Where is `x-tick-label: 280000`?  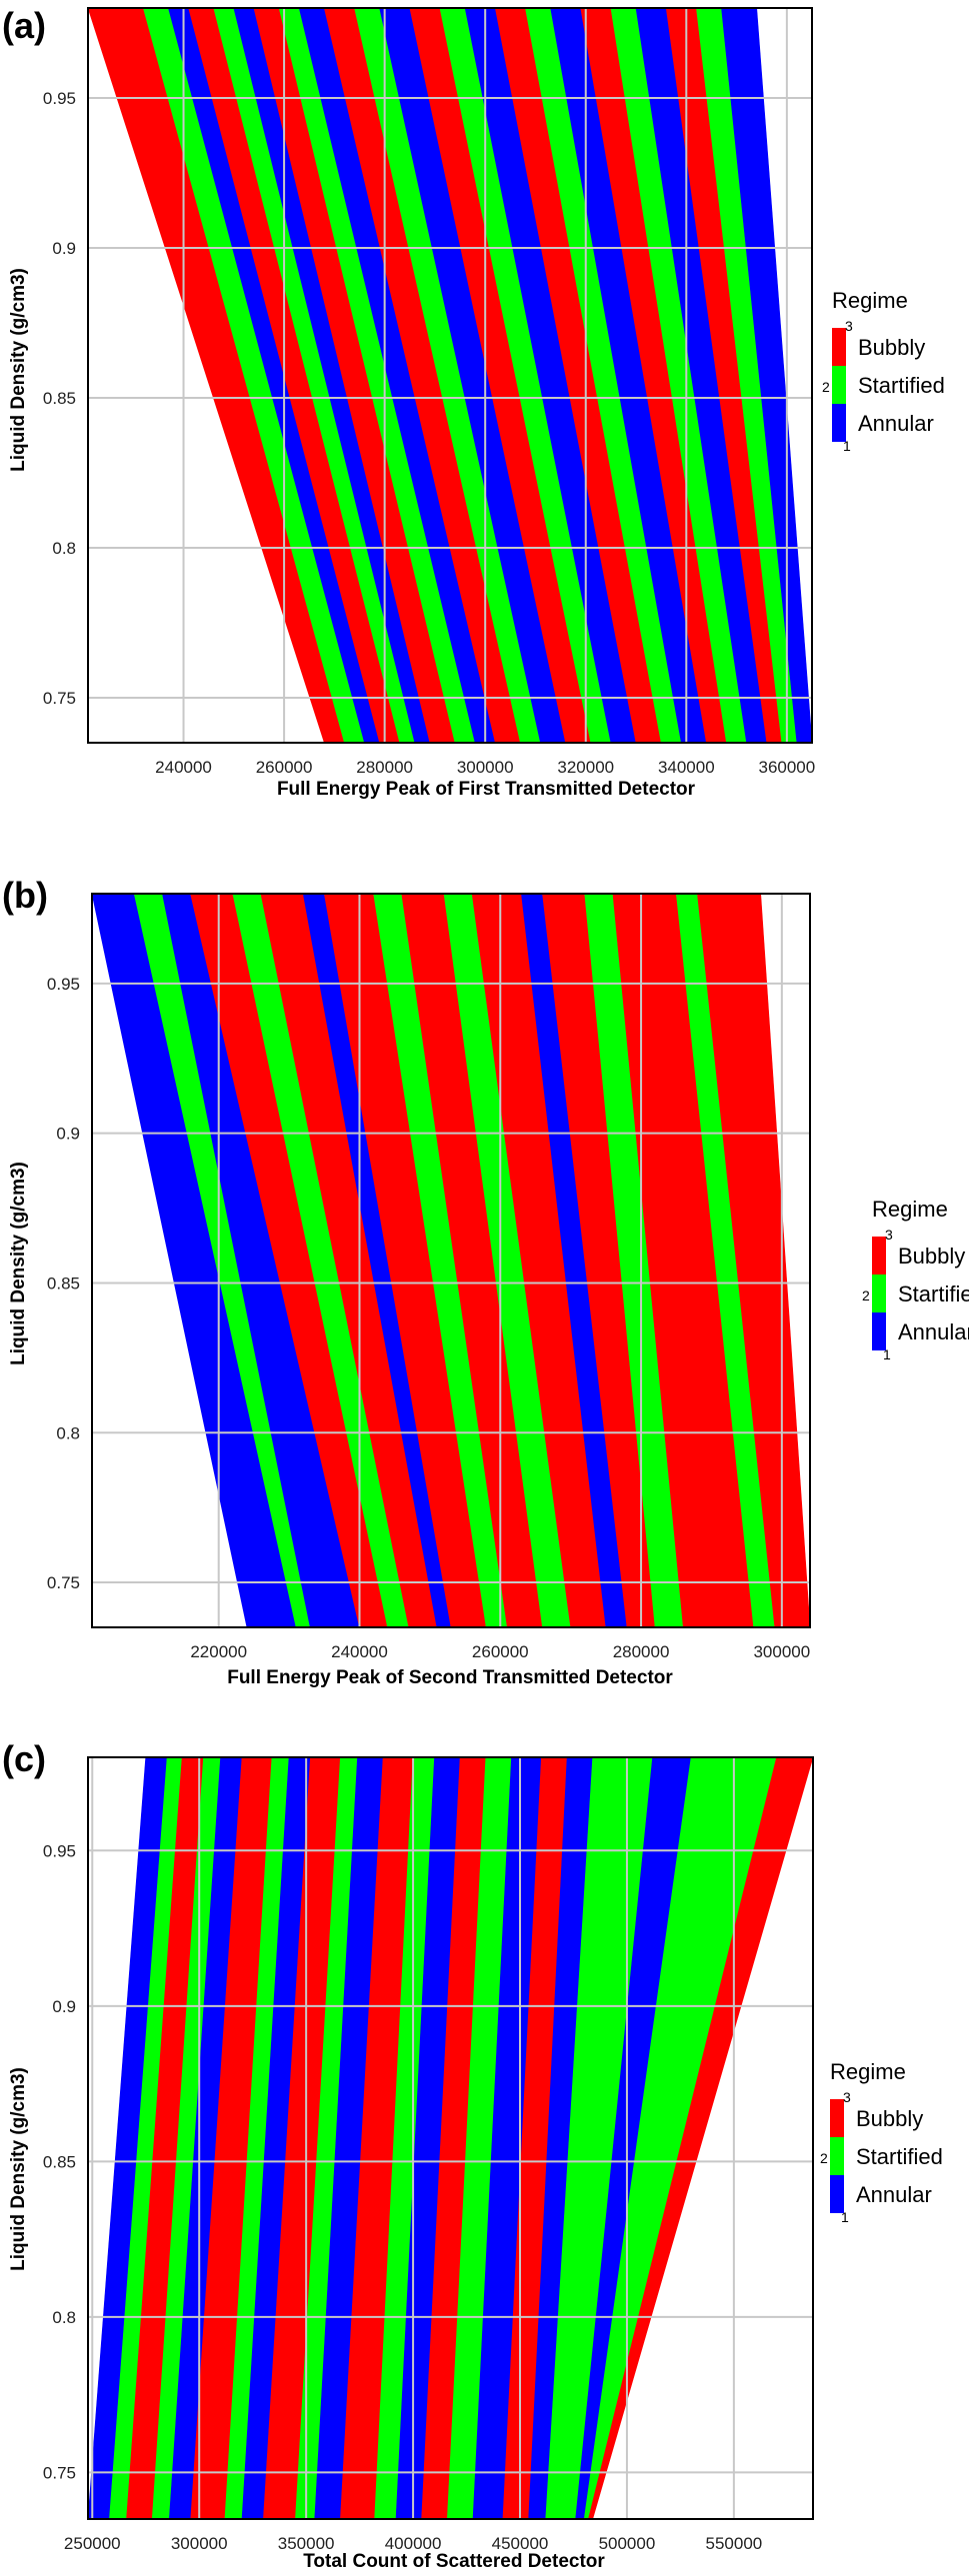 x-tick-label: 280000 is located at coordinates (384, 768).